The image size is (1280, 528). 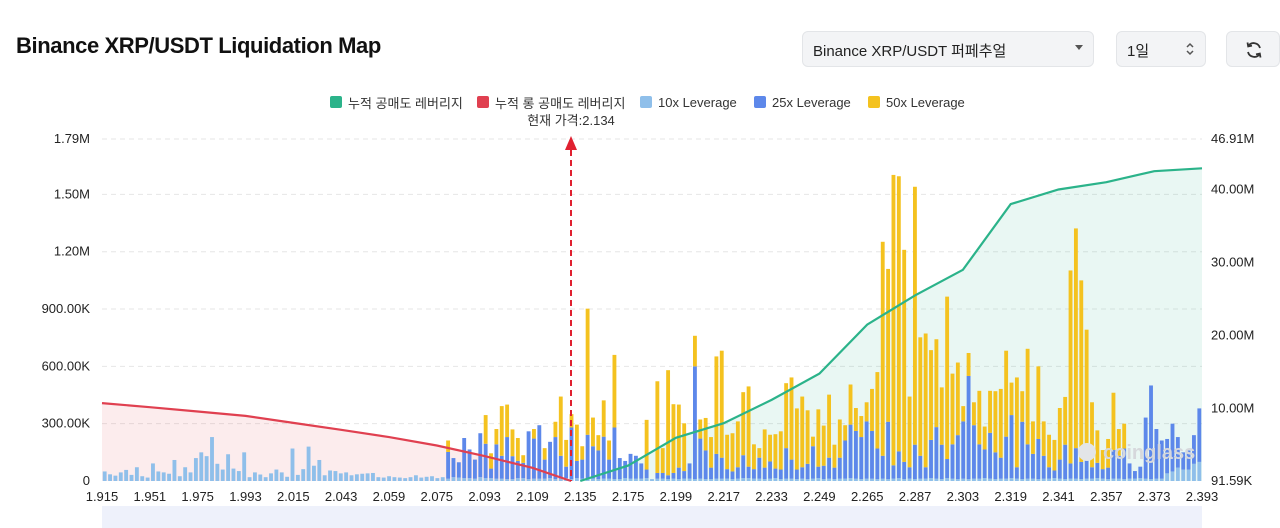 What do you see at coordinates (66, 423) in the screenshot?
I see `y-left-tick-label: 300.00K` at bounding box center [66, 423].